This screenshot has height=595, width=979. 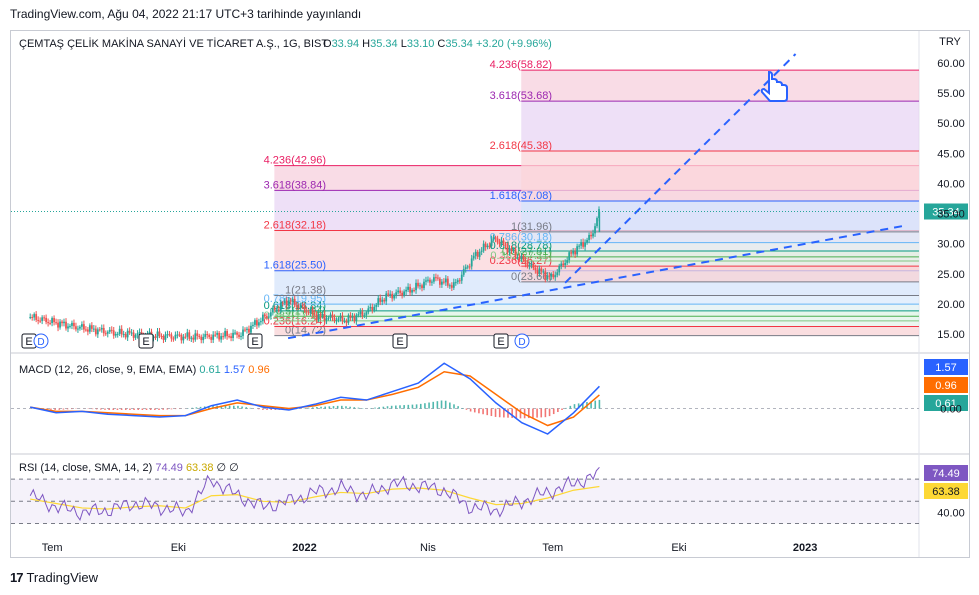 What do you see at coordinates (295, 161) in the screenshot?
I see `fib-level-label: 4.236(42.96)` at bounding box center [295, 161].